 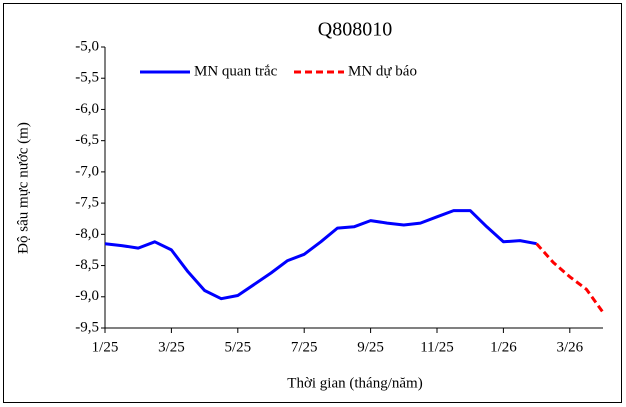 I want to click on y-axis-label: Độ sâu mực nước (m), so click(x=23, y=188).